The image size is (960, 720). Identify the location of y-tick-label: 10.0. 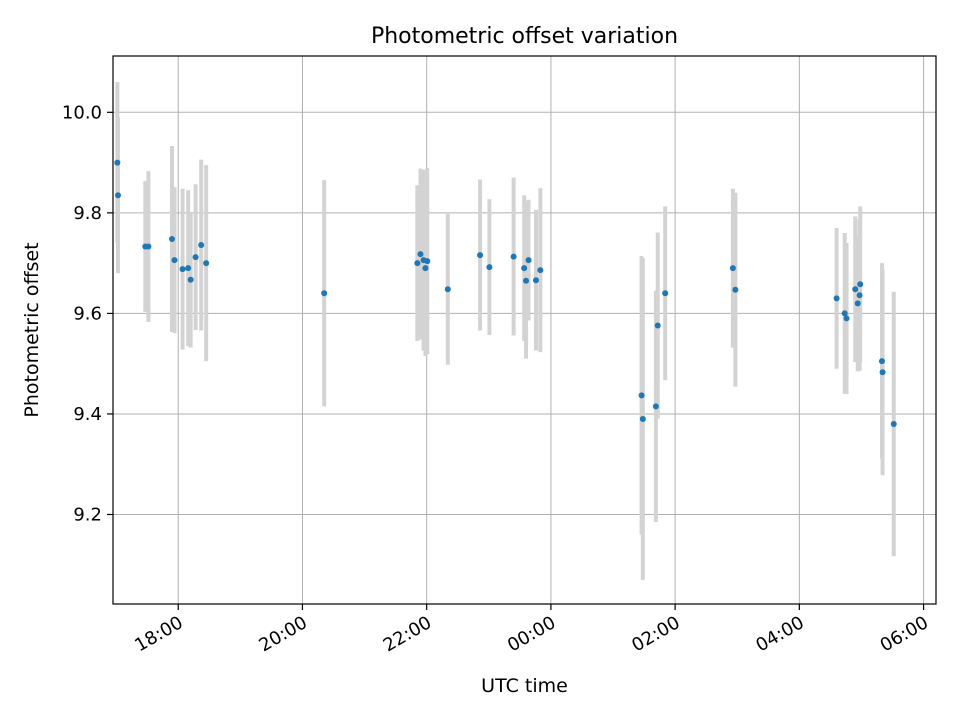
(82, 112).